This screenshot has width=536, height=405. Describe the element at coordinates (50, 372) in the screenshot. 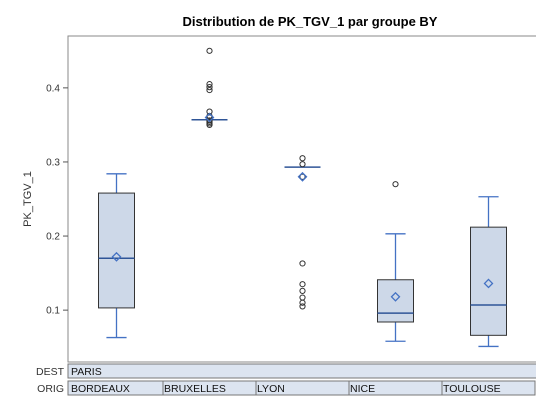

I see `dest-label: DEST` at that location.